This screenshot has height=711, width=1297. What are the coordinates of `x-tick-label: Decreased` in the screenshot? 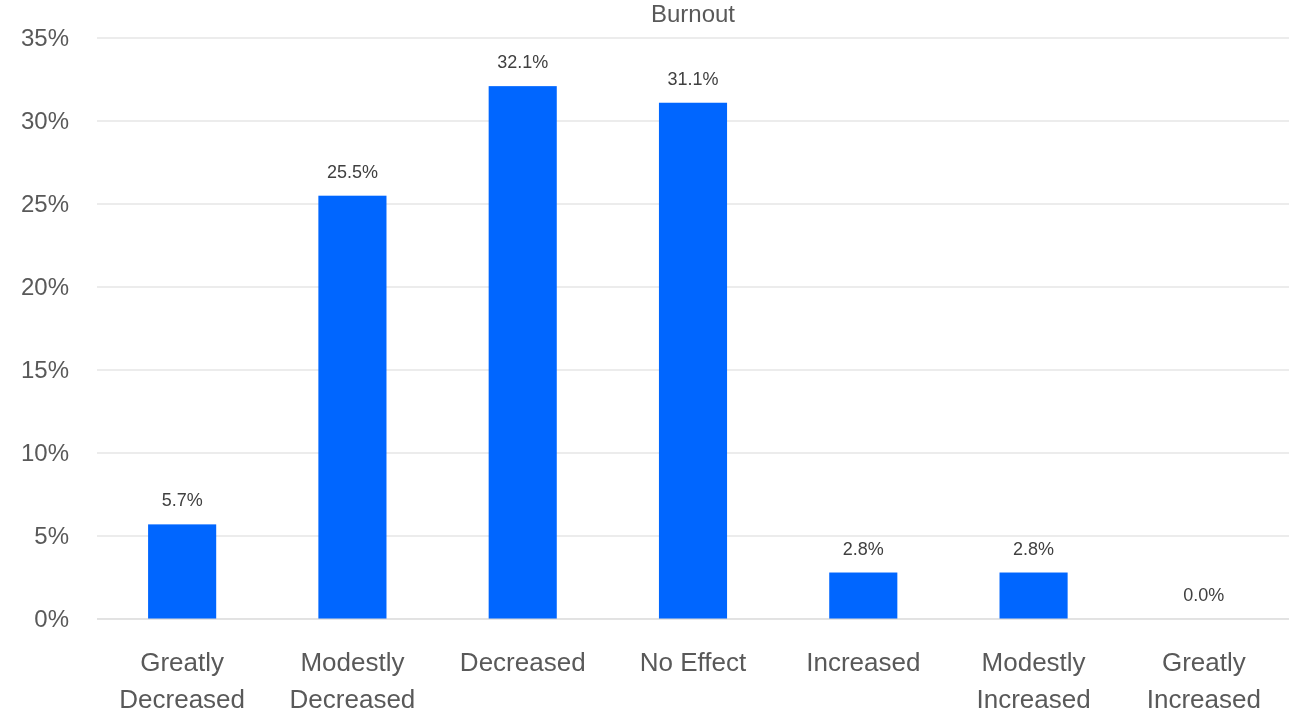 It's located at (522, 662).